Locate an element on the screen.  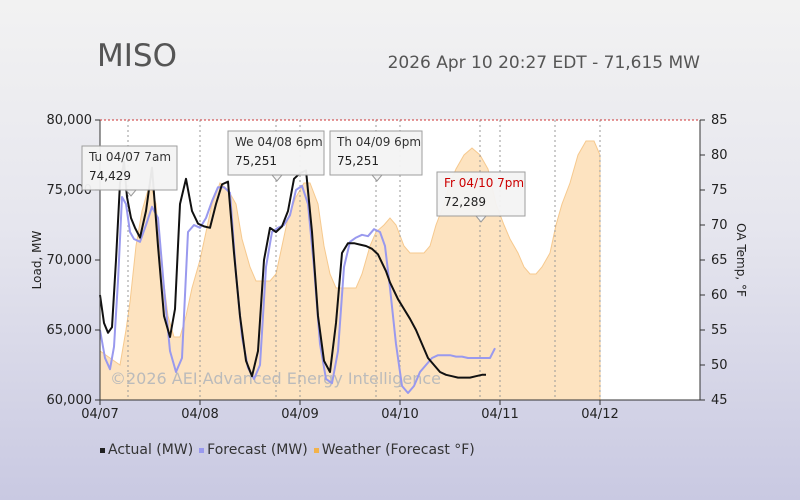
legend-item-forecast: Forecast (MW) is located at coordinates (253, 450).